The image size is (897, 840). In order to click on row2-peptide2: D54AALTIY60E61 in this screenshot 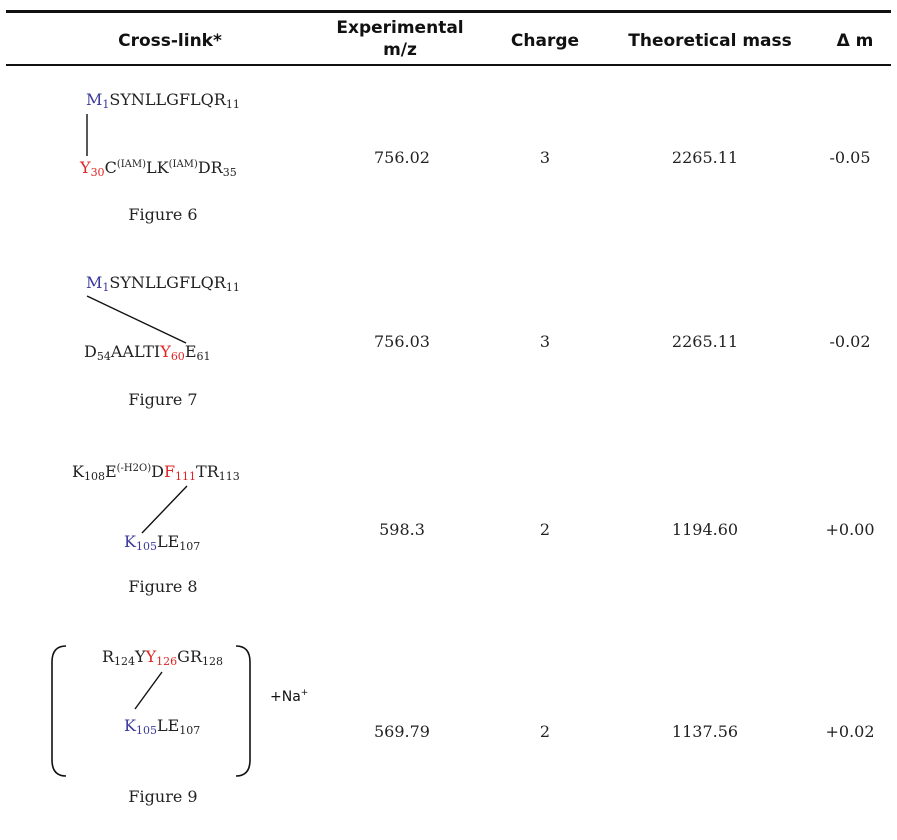, I will do `click(147, 352)`.